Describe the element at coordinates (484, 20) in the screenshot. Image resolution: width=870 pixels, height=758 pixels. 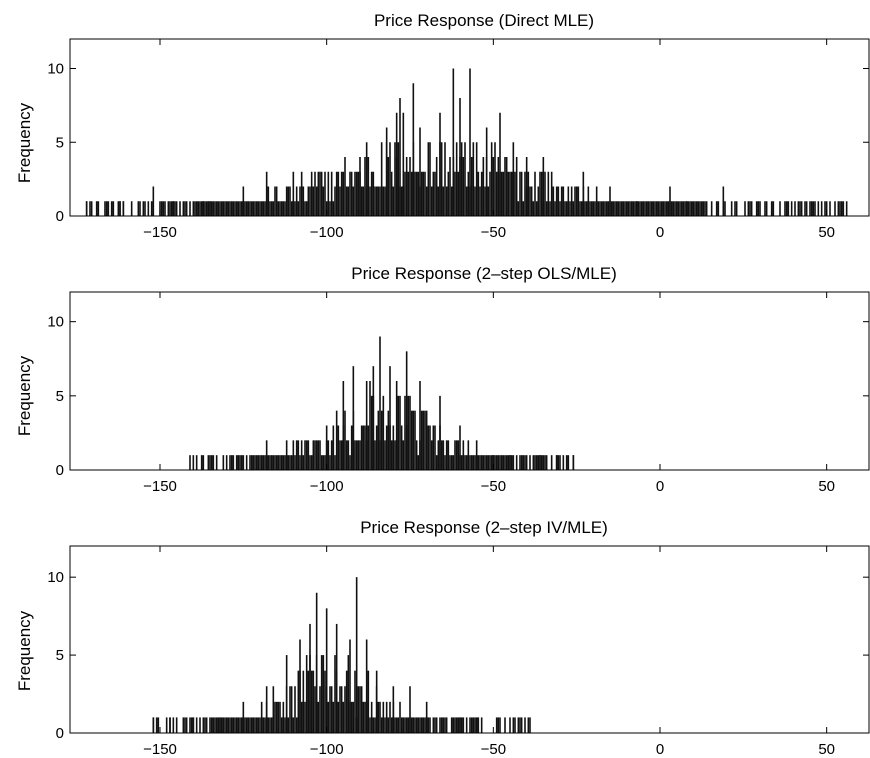
I see `panel-title: Price Response (Direct MLE)` at that location.